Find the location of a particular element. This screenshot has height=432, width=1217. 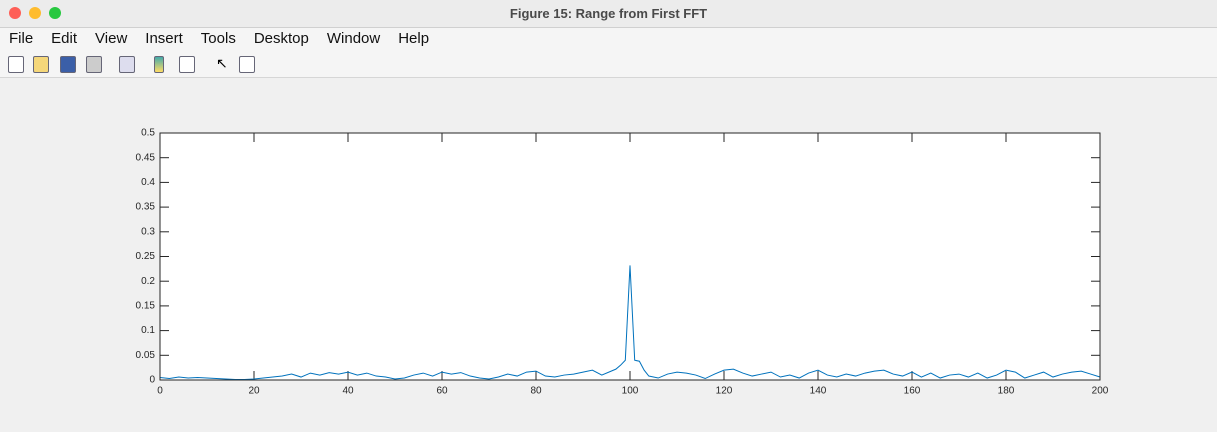

toolbar: ↖ is located at coordinates (608, 64).